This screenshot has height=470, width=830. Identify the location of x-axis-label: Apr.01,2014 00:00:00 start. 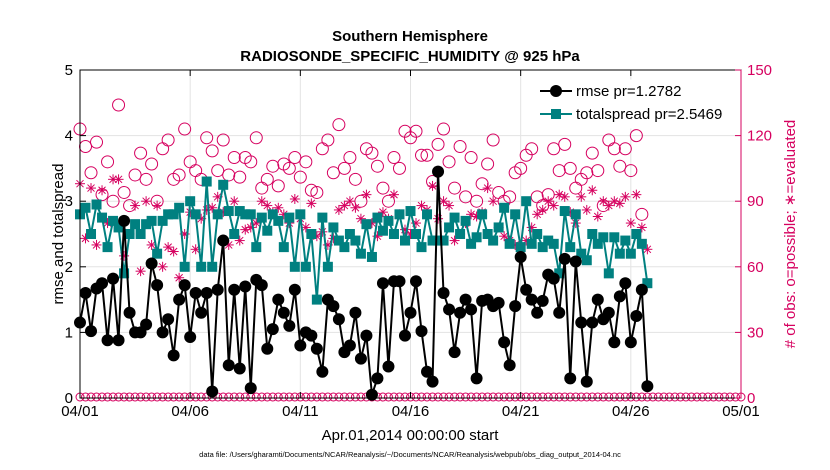
(411, 435).